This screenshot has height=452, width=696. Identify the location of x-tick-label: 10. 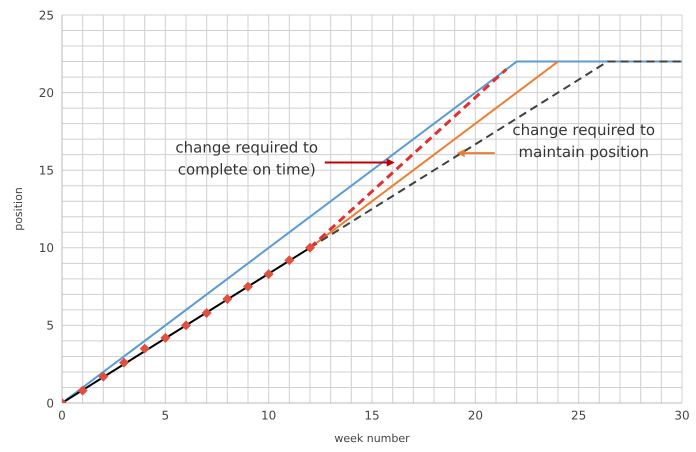
(268, 415).